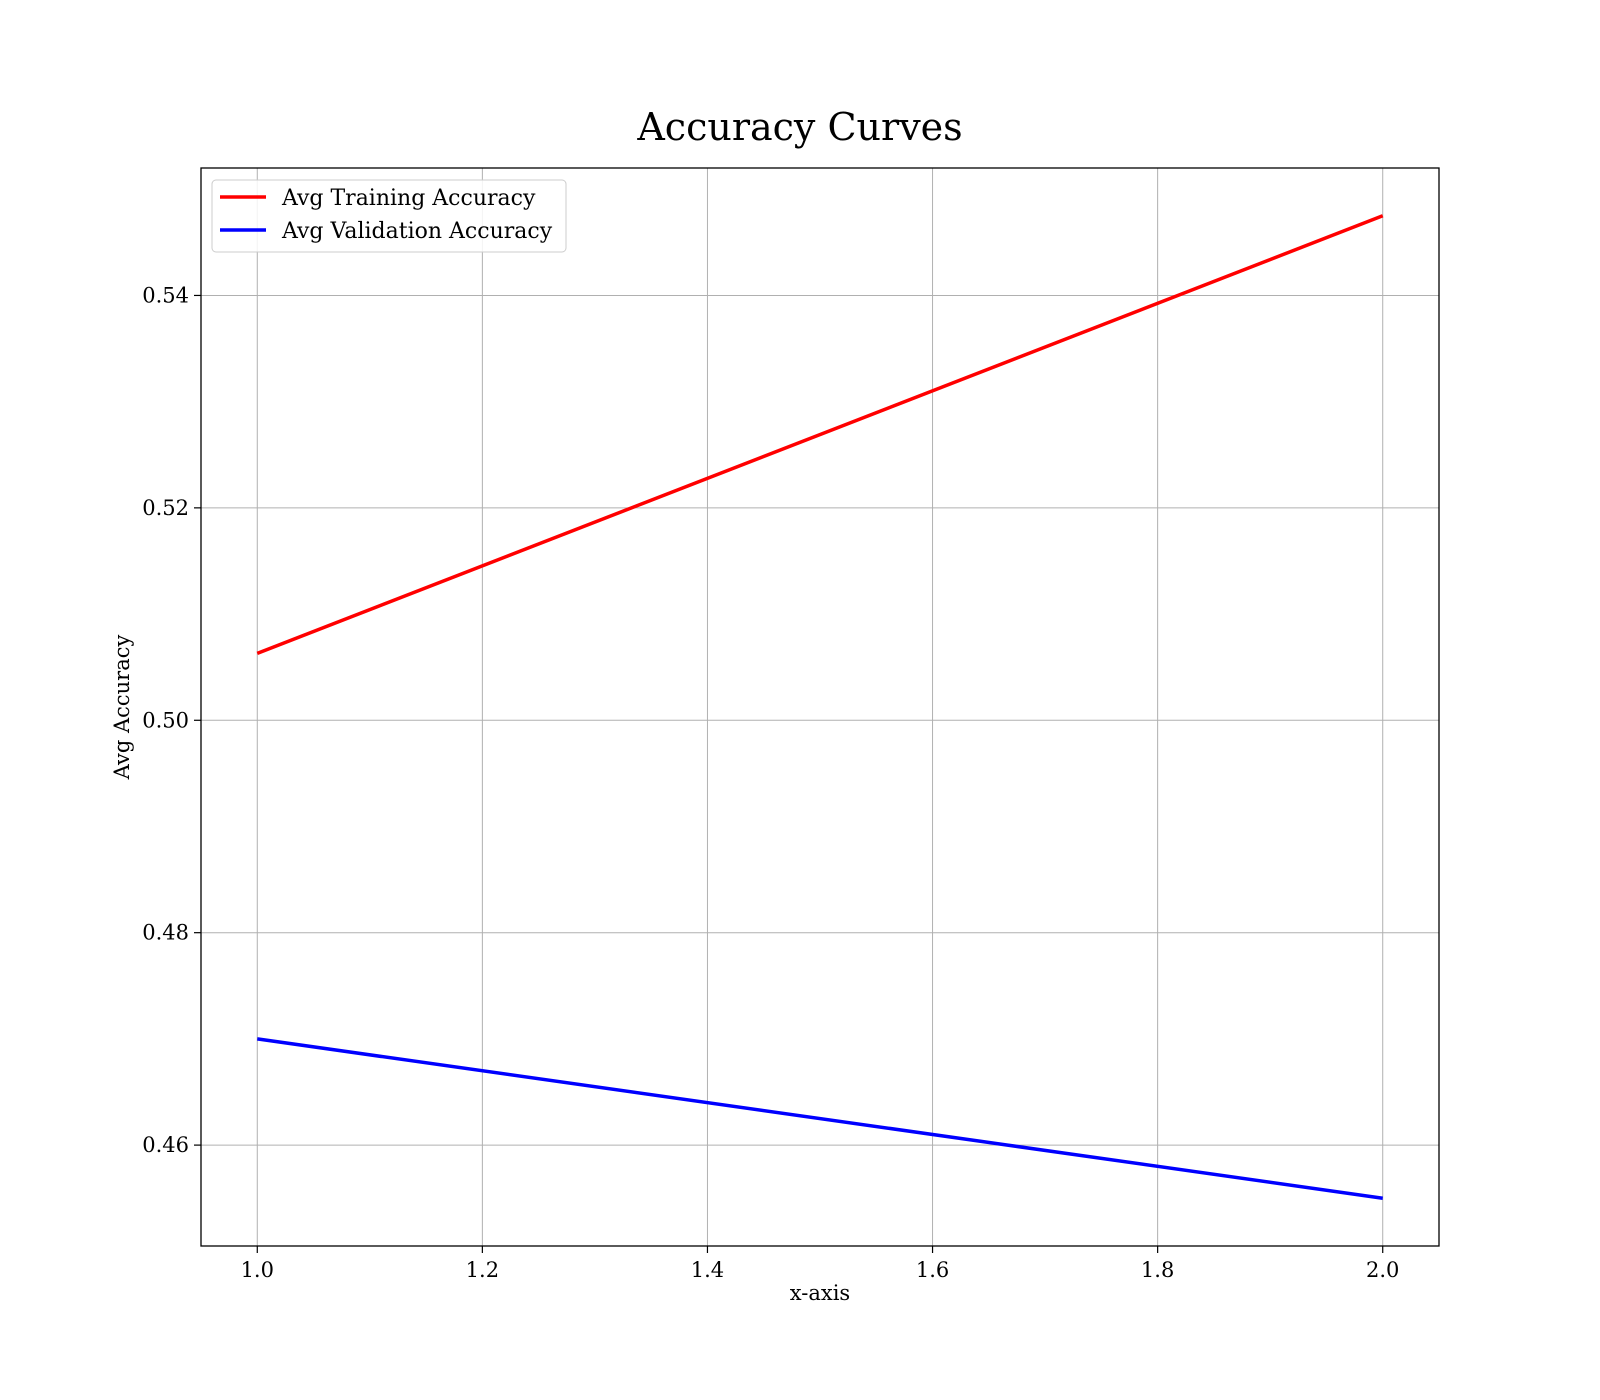 The width and height of the screenshot is (1600, 1400). I want to click on x-tick-label: 1.8, so click(1157, 1270).